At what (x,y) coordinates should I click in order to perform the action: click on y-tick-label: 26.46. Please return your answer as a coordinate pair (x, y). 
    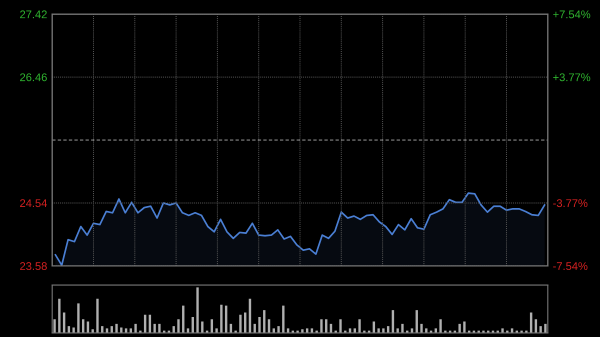
    Looking at the image, I should click on (33, 77).